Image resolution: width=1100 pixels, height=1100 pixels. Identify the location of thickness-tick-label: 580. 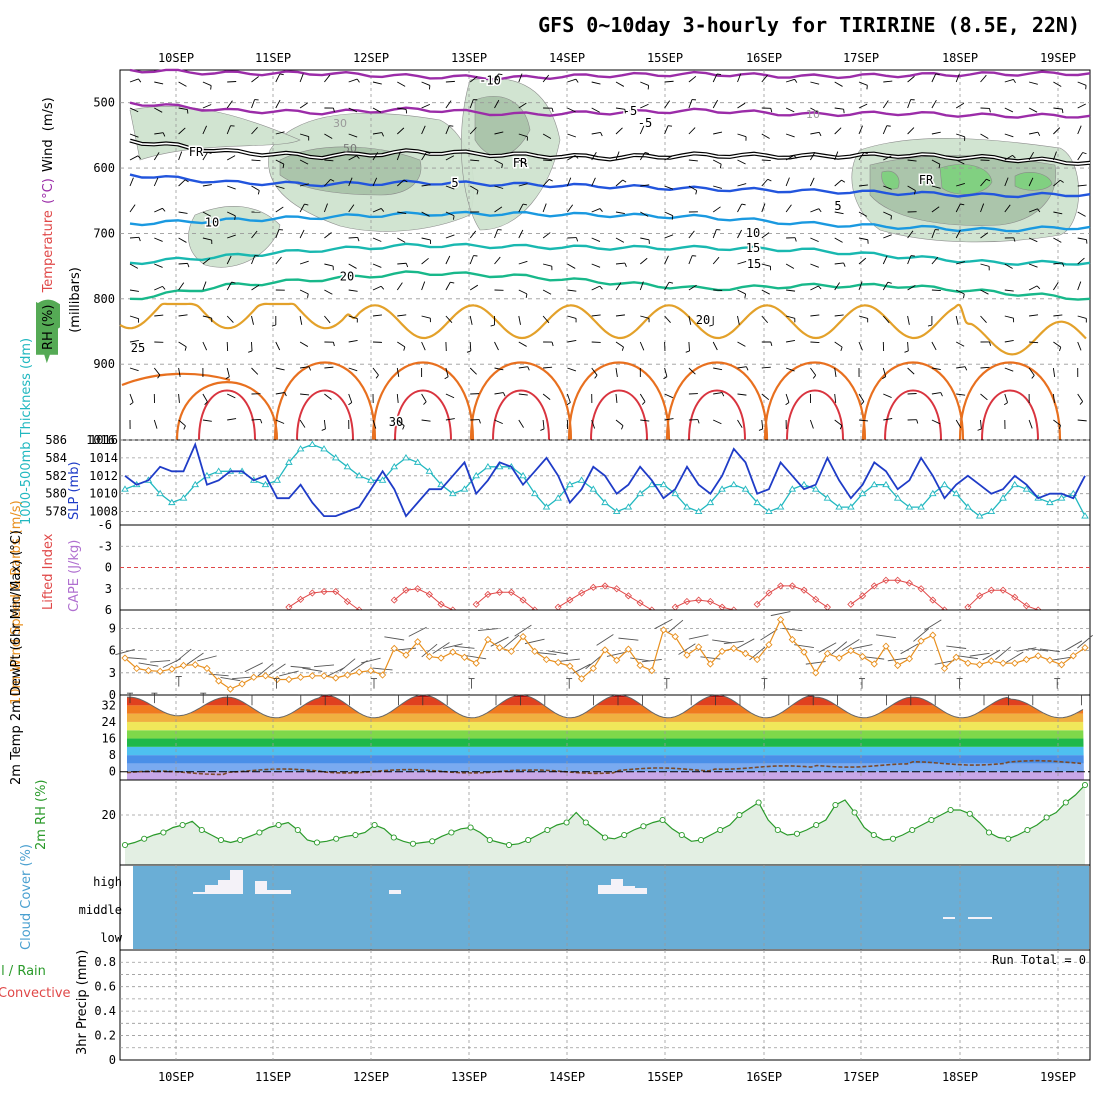
(56, 494).